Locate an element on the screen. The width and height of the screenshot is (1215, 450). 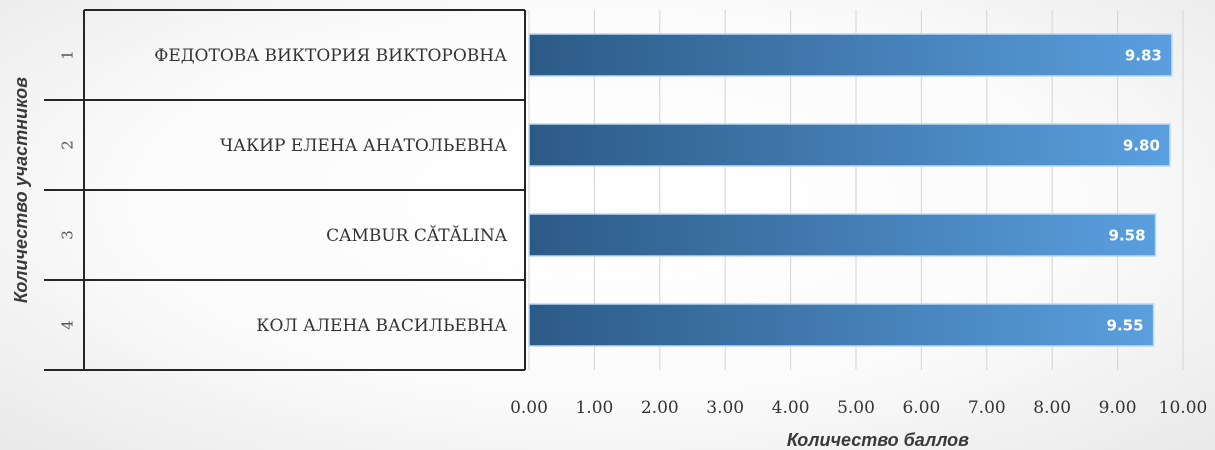
x-tick-label: 9.00 is located at coordinates (1118, 408).